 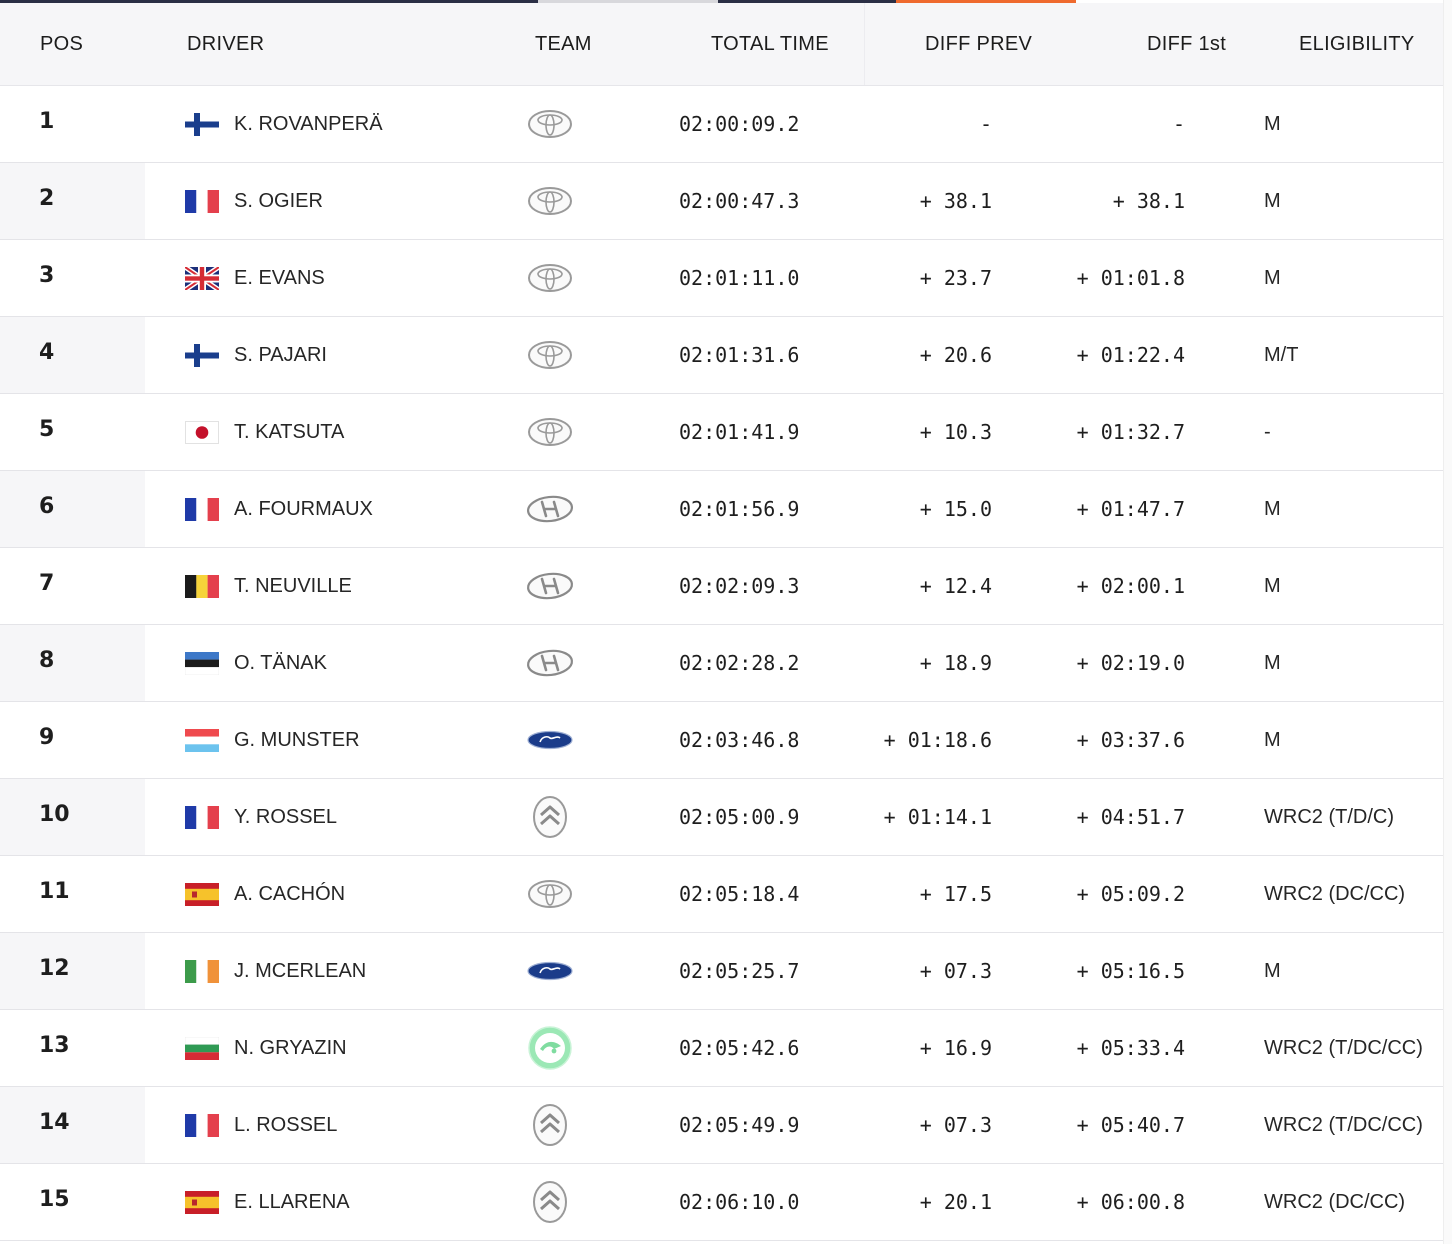 I want to click on diff-prev-cell: + 15.0, so click(x=955, y=509).